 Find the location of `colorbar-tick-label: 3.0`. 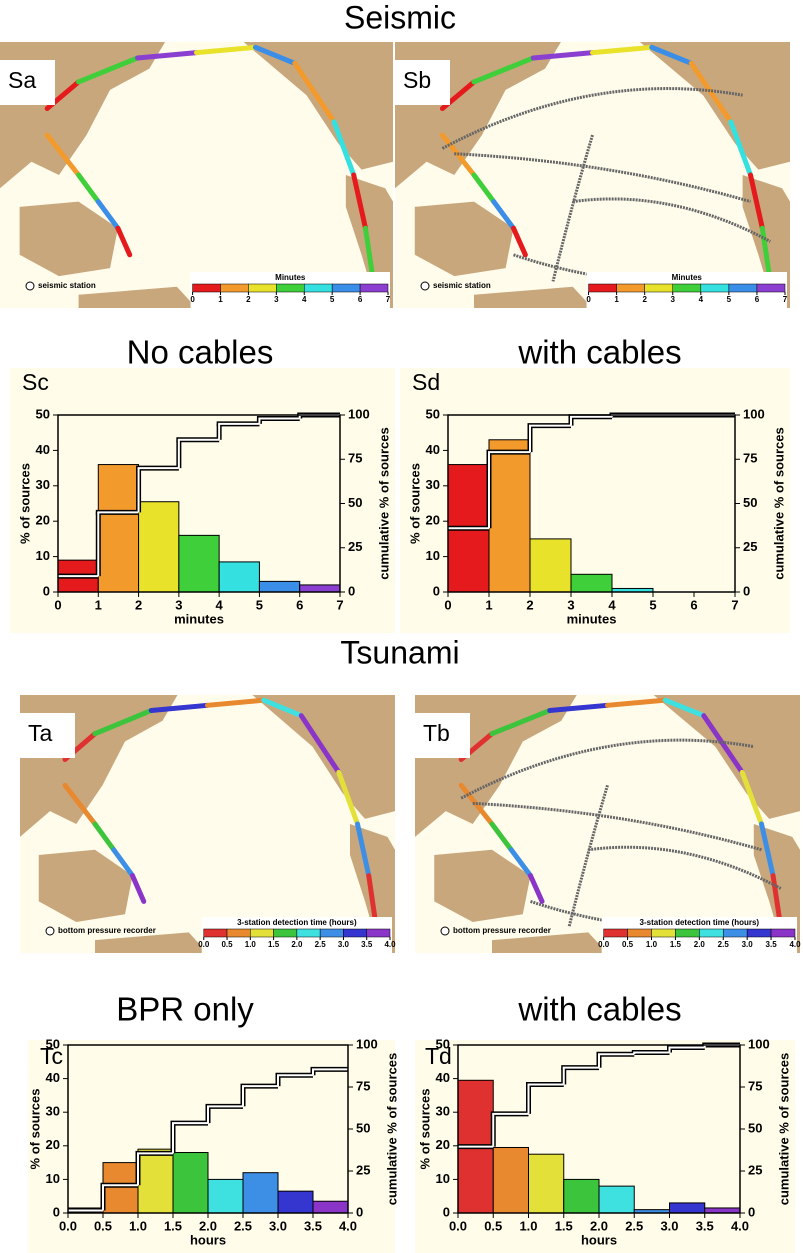

colorbar-tick-label: 3.0 is located at coordinates (344, 944).